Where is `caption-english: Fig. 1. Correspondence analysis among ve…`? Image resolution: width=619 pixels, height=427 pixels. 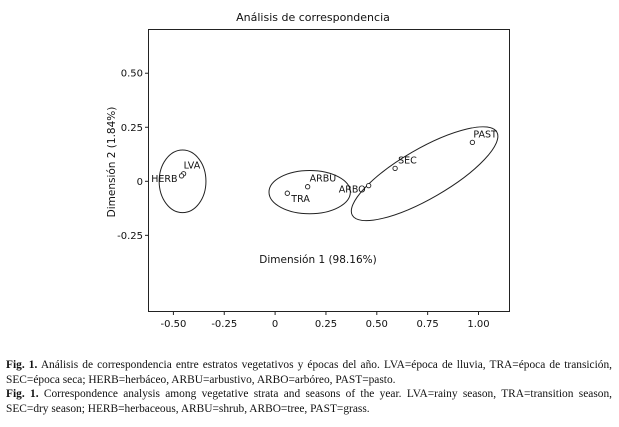
caption-english: Fig. 1. Correspondence analysis among ve… is located at coordinates (309, 401).